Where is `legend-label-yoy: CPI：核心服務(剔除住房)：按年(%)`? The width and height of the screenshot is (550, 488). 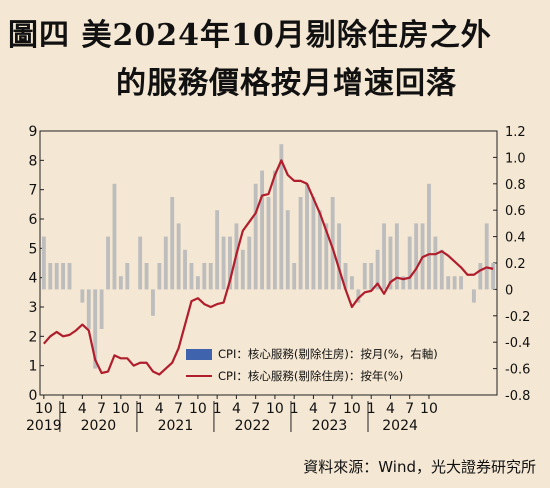
legend-label-yoy: CPI：核心服務(剔除住房)：按年(%) is located at coordinates (311, 376).